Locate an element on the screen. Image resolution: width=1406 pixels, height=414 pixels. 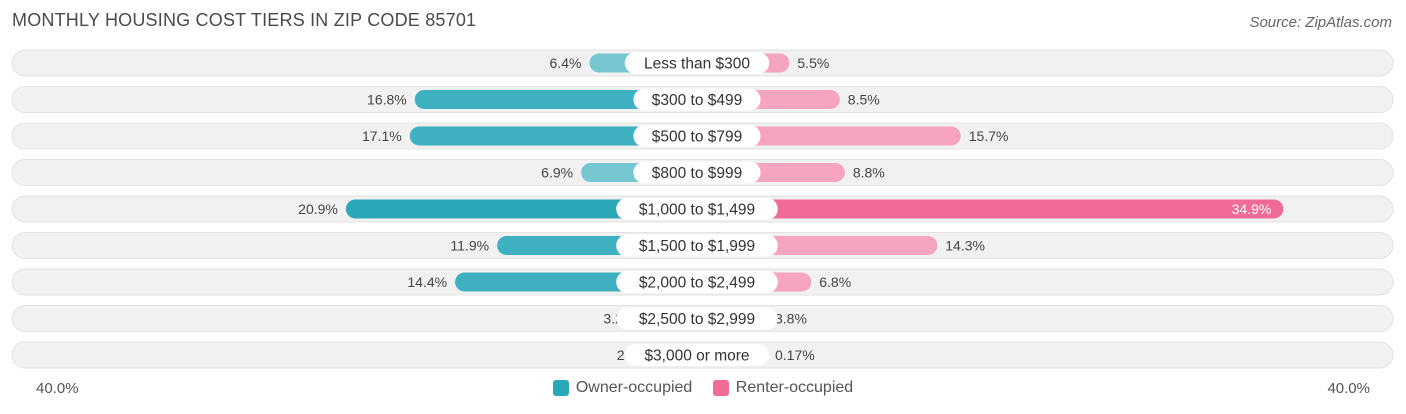
owner-value-label: 6.9% is located at coordinates (557, 173).